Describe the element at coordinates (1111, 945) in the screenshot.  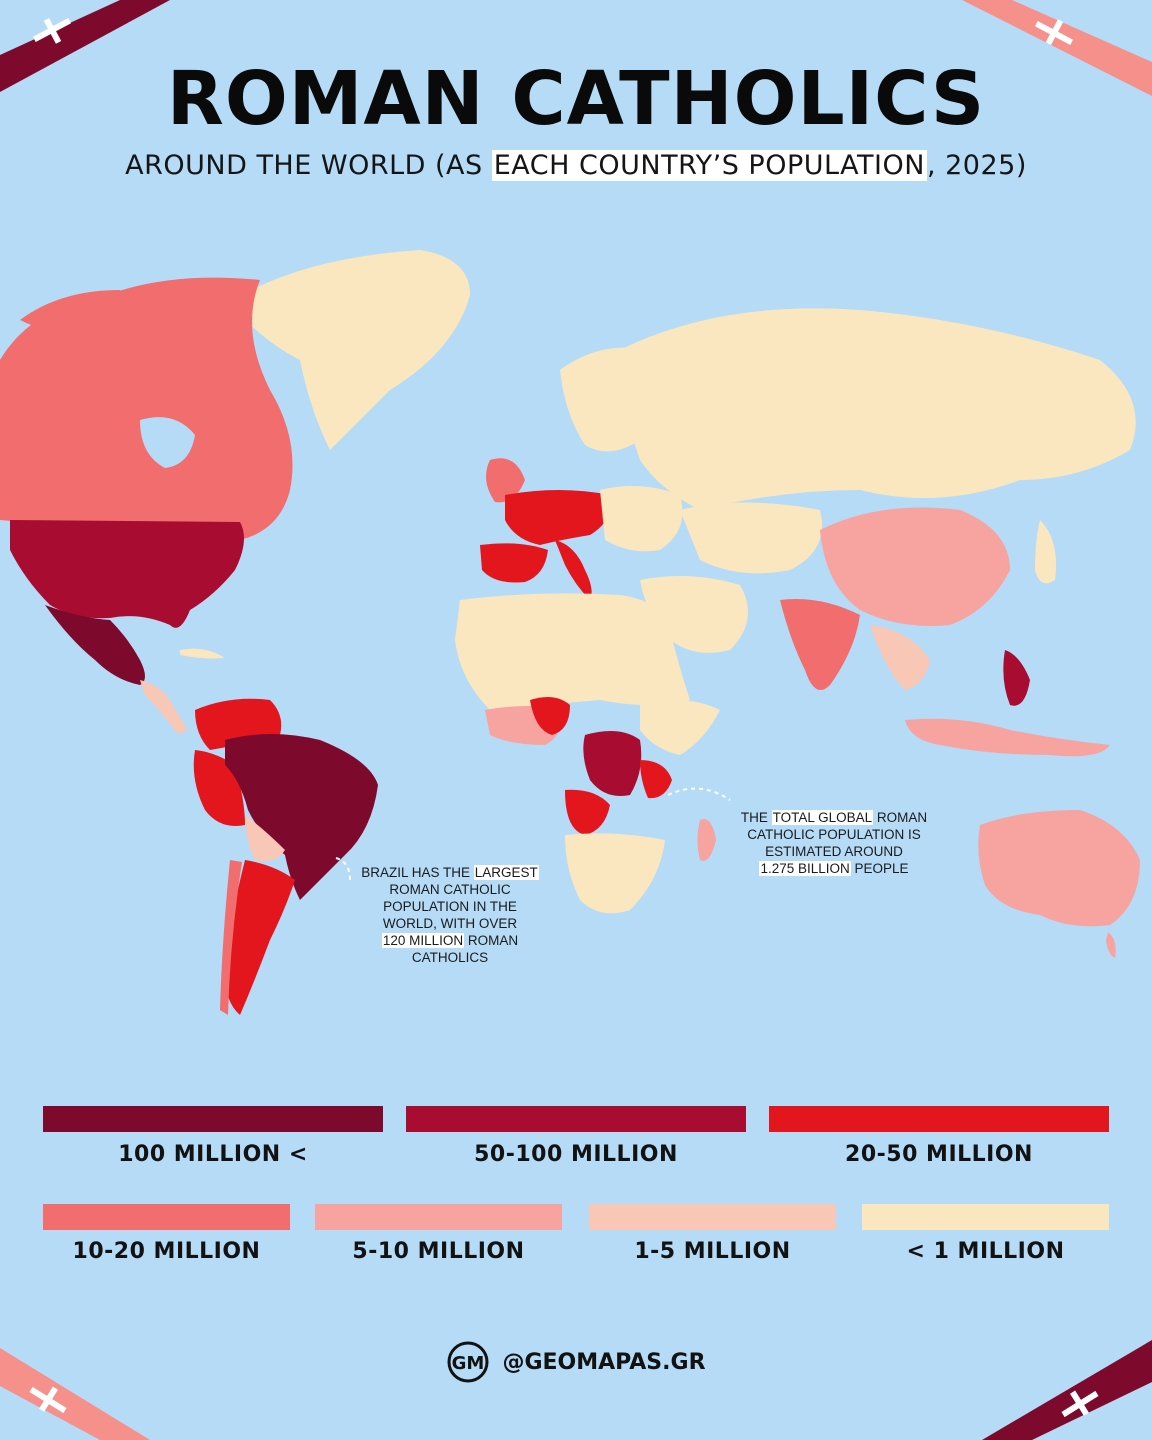
I see `country-new-zealand` at that location.